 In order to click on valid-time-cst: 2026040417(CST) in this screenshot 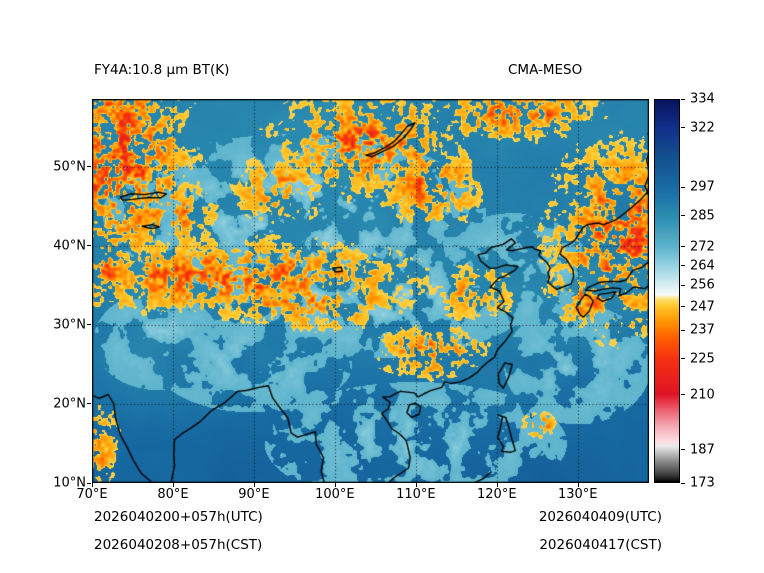, I will do `click(600, 545)`.